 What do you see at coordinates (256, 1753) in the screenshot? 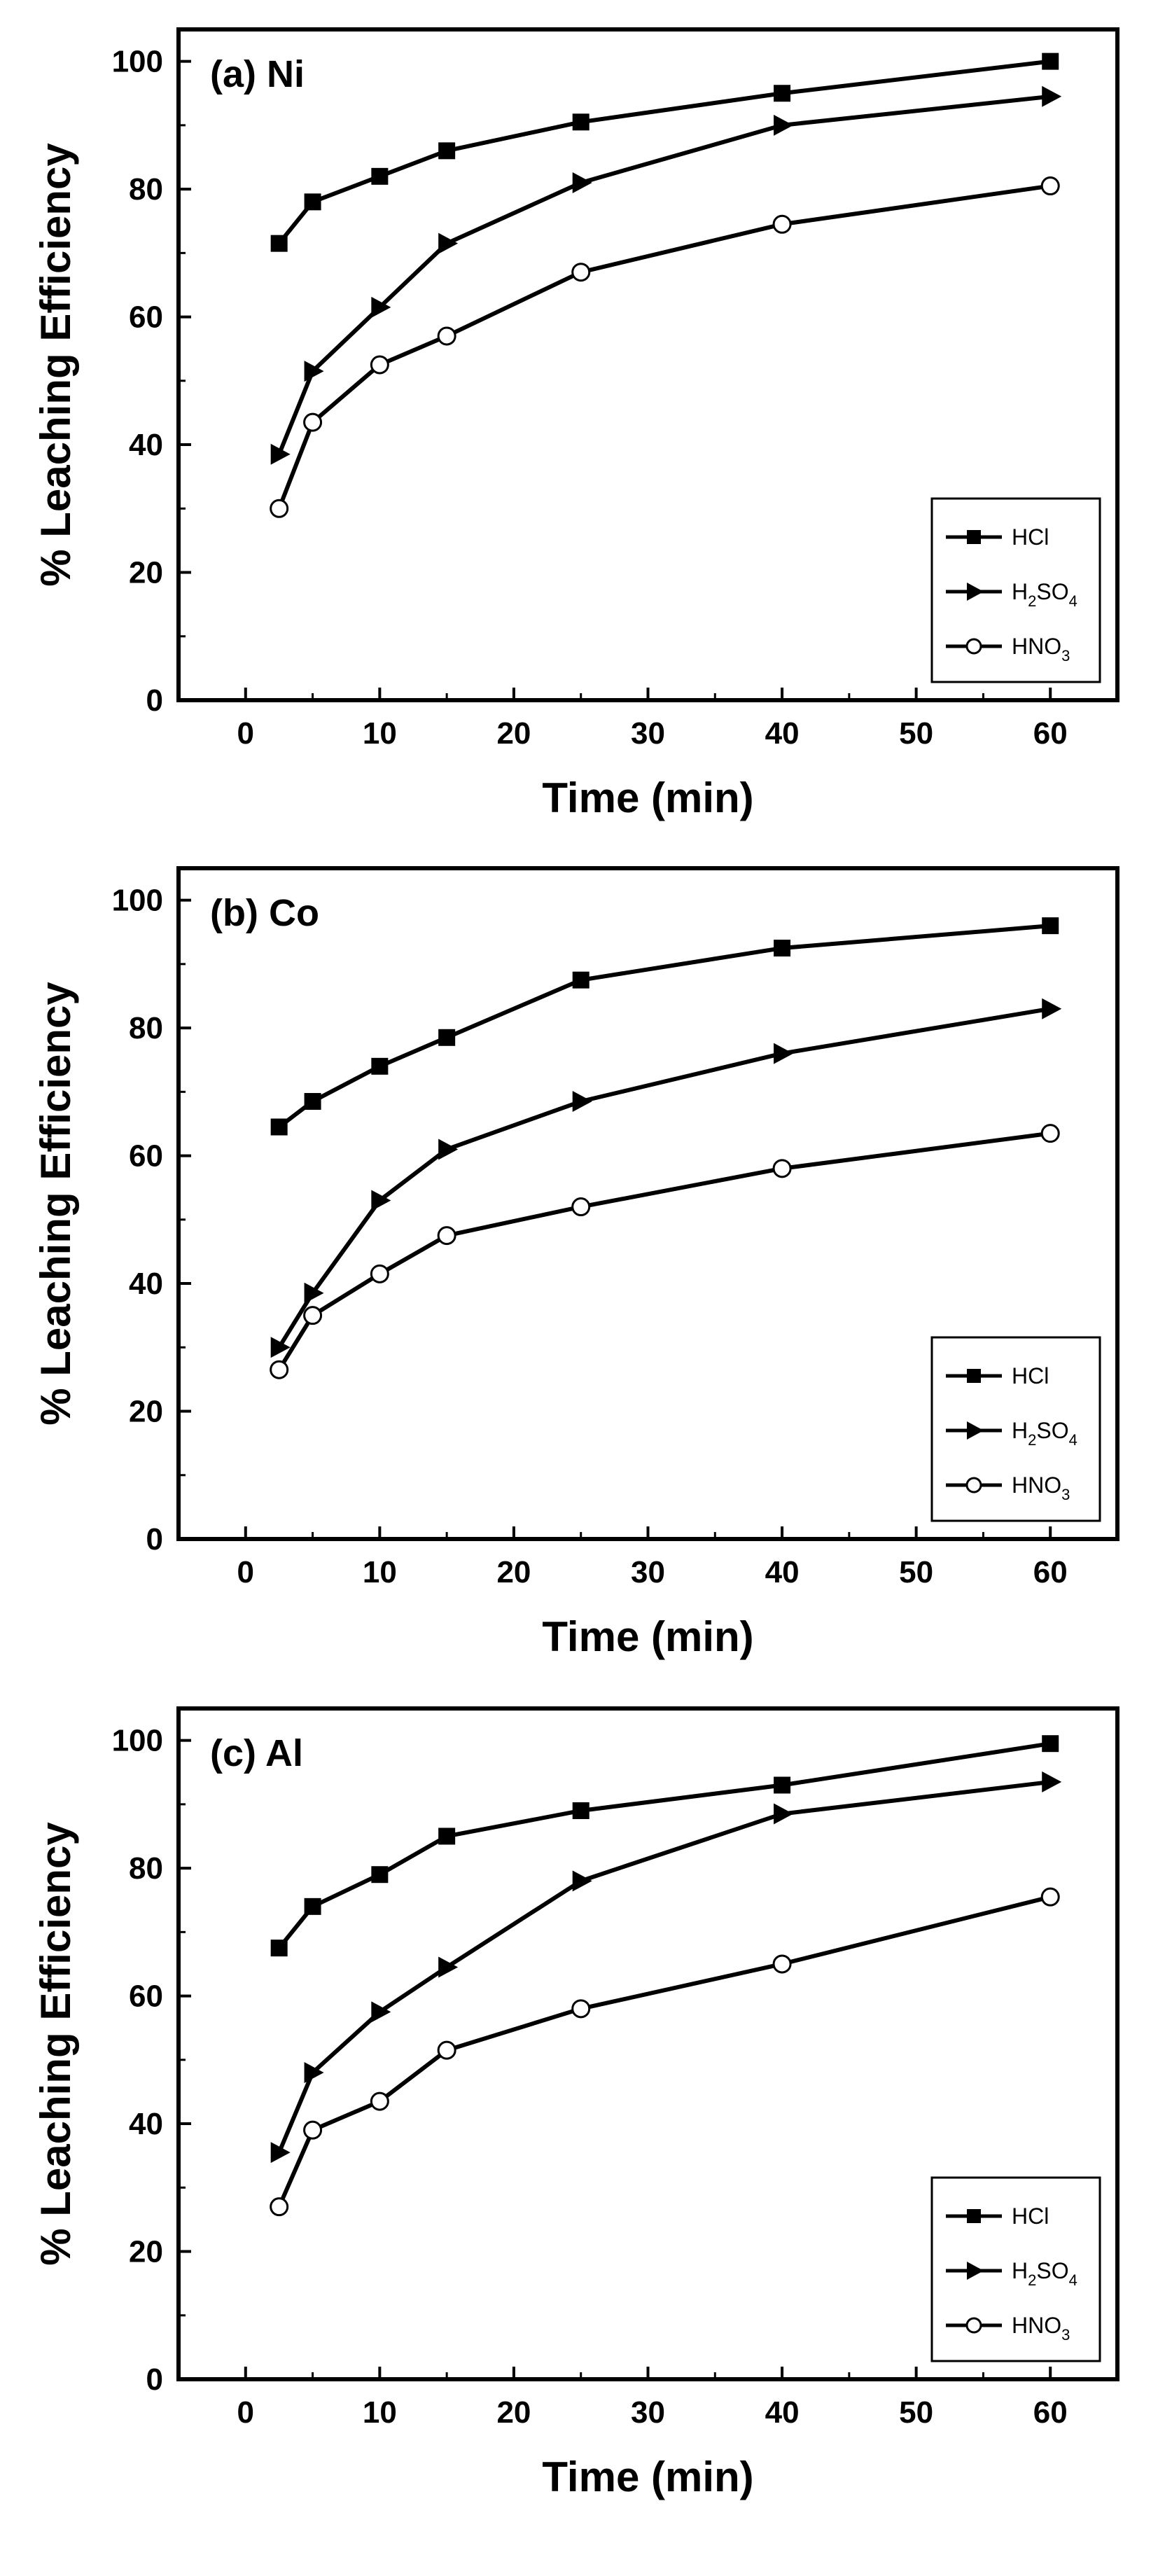
I see `panel-label: (c) Al` at bounding box center [256, 1753].